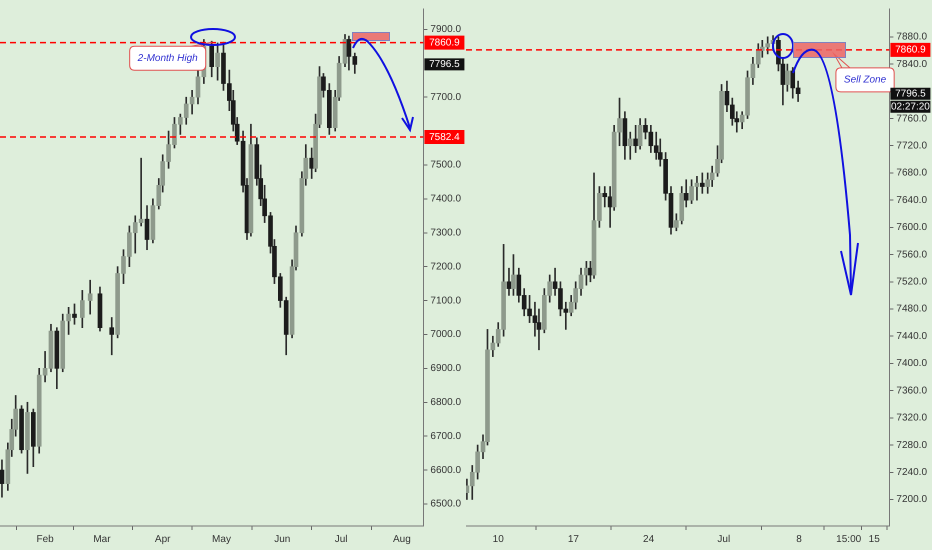  I want to click on x-tick-label: Mar, so click(102, 539).